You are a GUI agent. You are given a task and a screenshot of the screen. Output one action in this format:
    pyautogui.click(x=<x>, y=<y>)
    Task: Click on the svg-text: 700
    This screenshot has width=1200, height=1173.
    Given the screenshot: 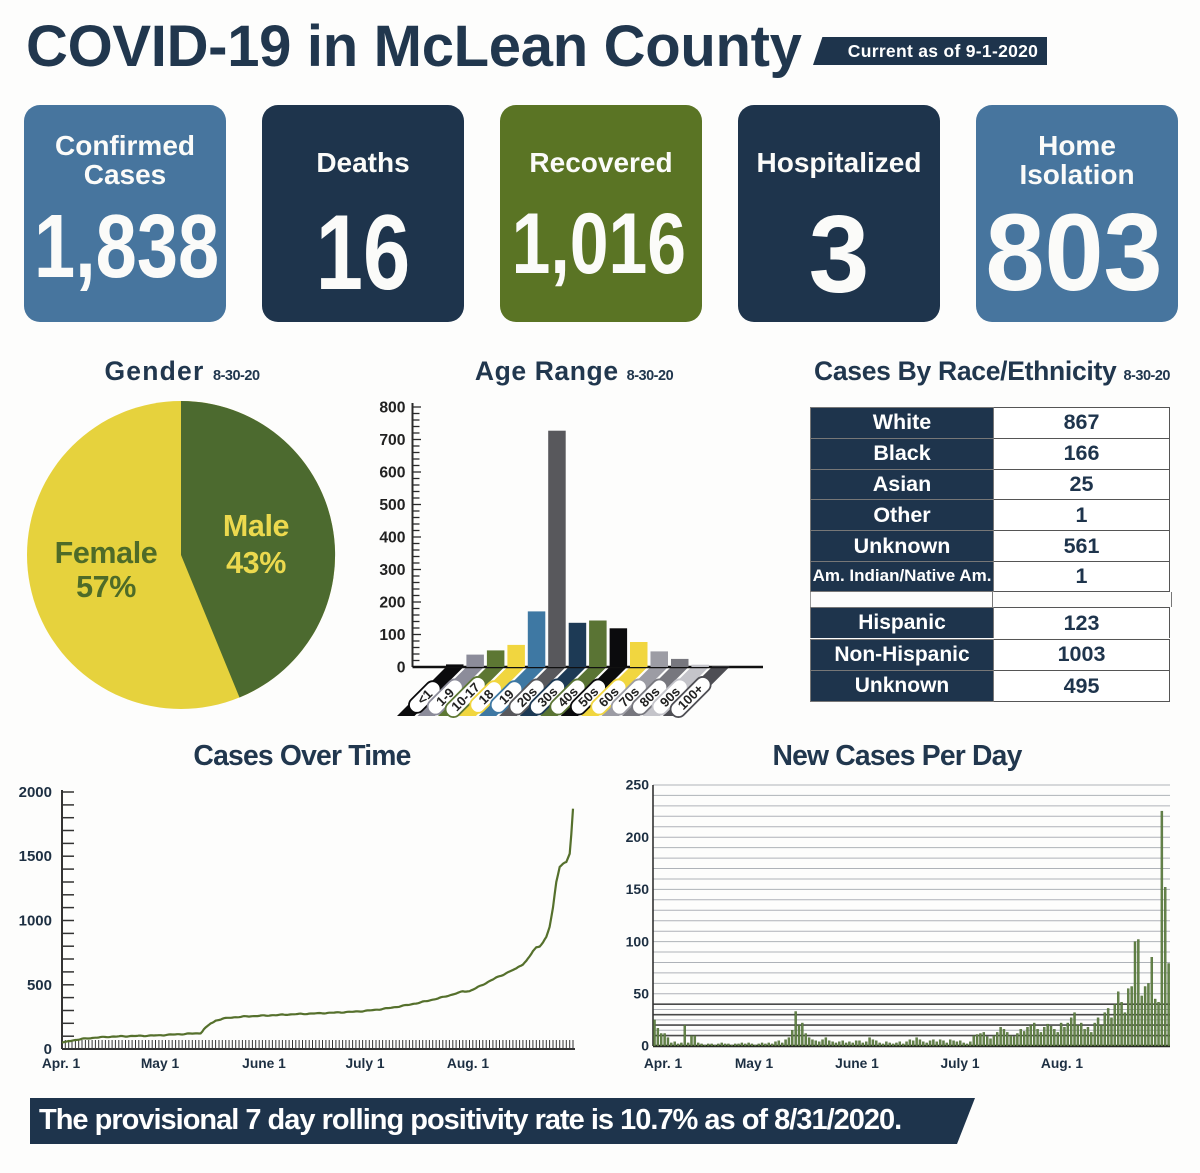 What is the action you would take?
    pyautogui.click(x=392, y=440)
    